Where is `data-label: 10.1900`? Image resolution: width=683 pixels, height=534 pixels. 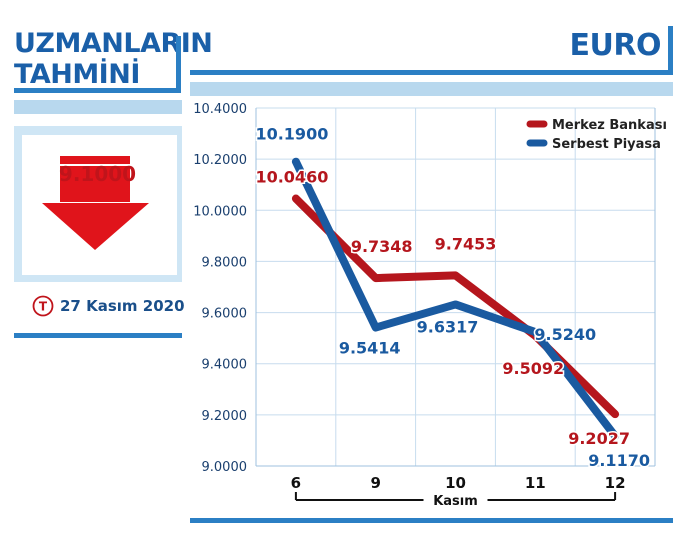 data-label: 10.1900 is located at coordinates (291, 134).